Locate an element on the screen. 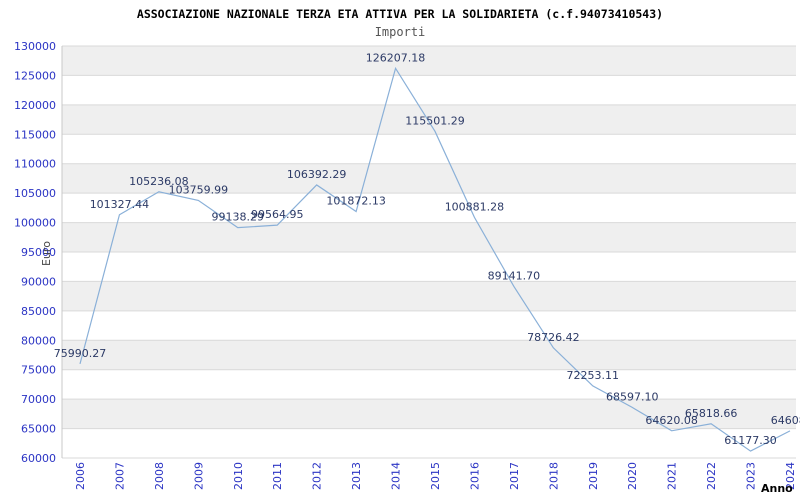 The height and width of the screenshot is (500, 800). y-tick-label: 100000 is located at coordinates (35, 223).